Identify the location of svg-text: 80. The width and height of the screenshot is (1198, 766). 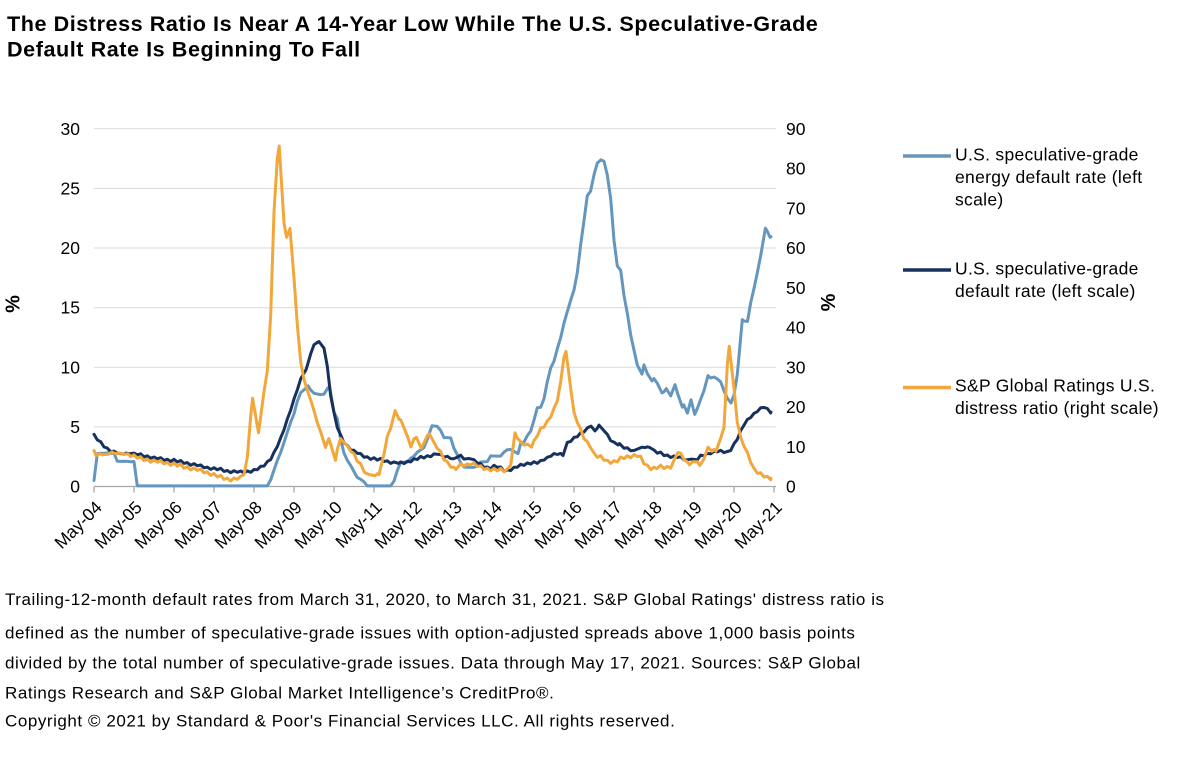
(796, 169).